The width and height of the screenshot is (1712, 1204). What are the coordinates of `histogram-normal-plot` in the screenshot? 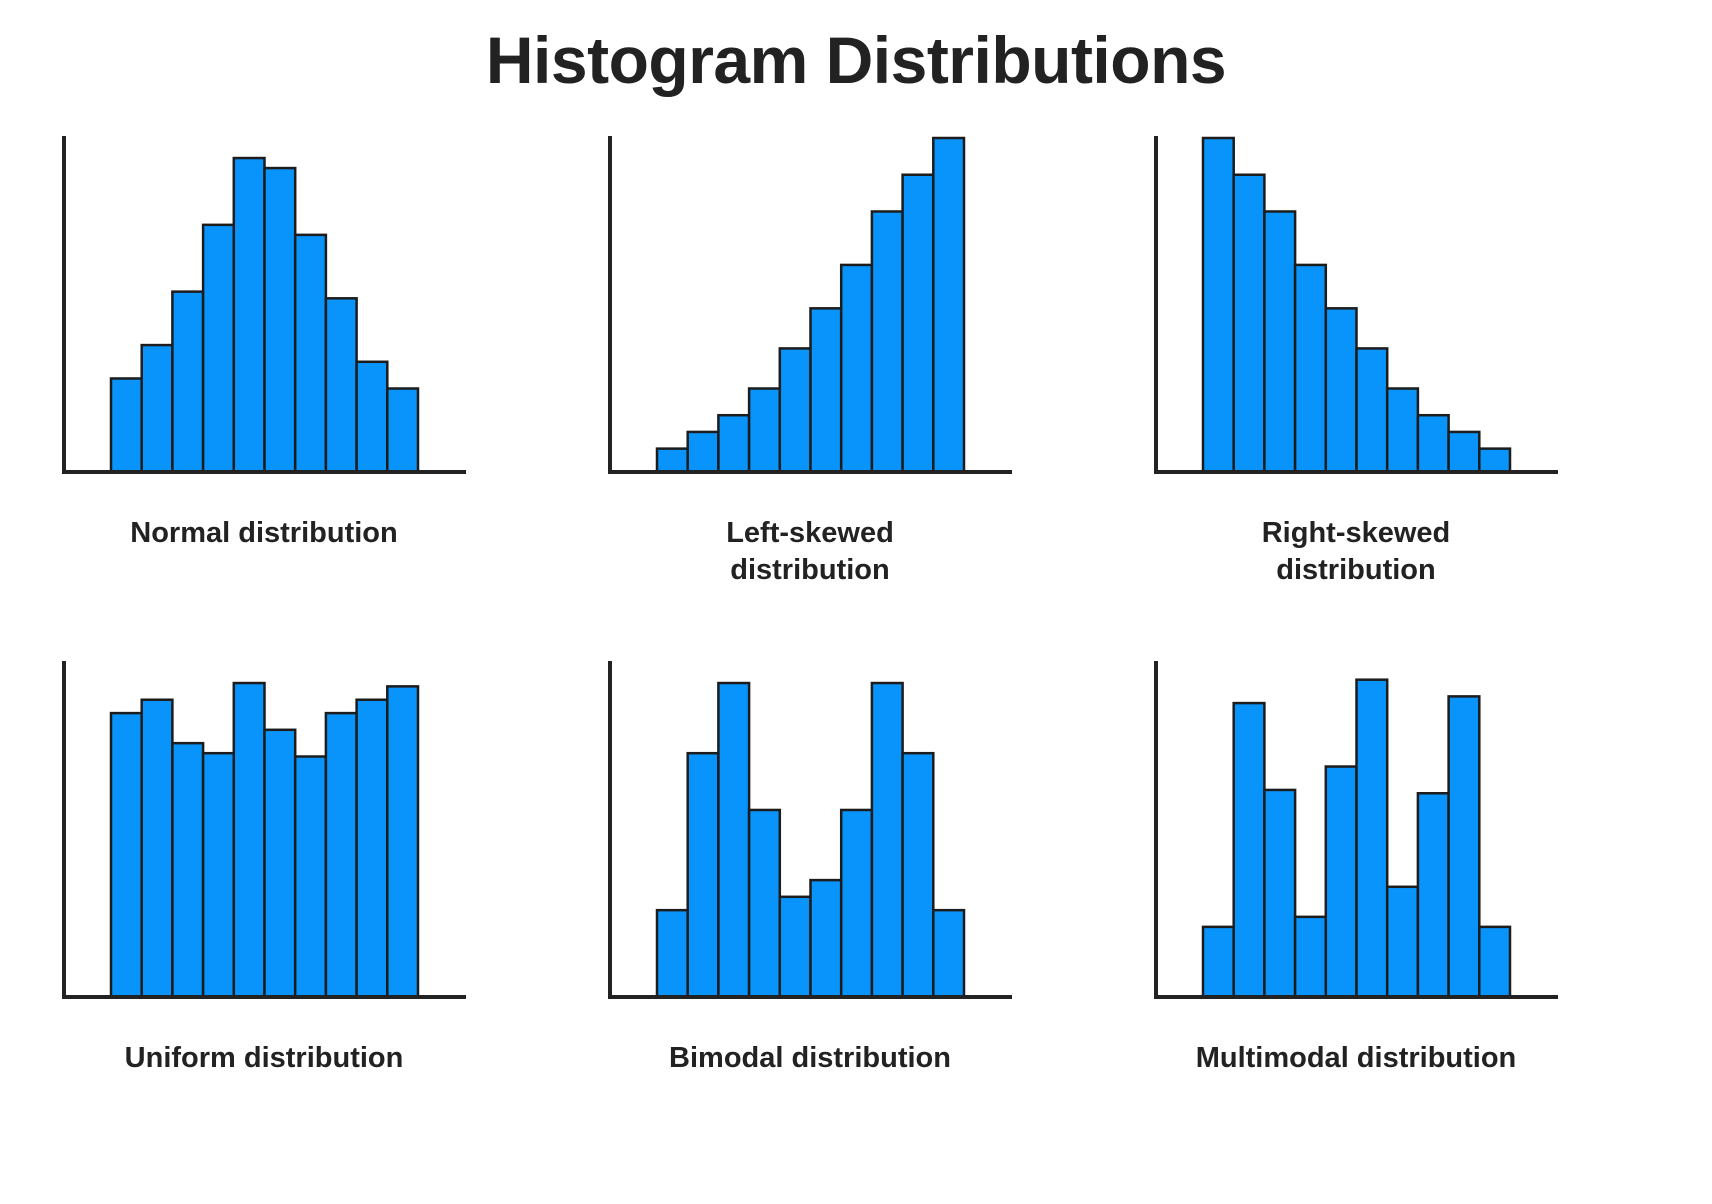 It's located at (264, 305).